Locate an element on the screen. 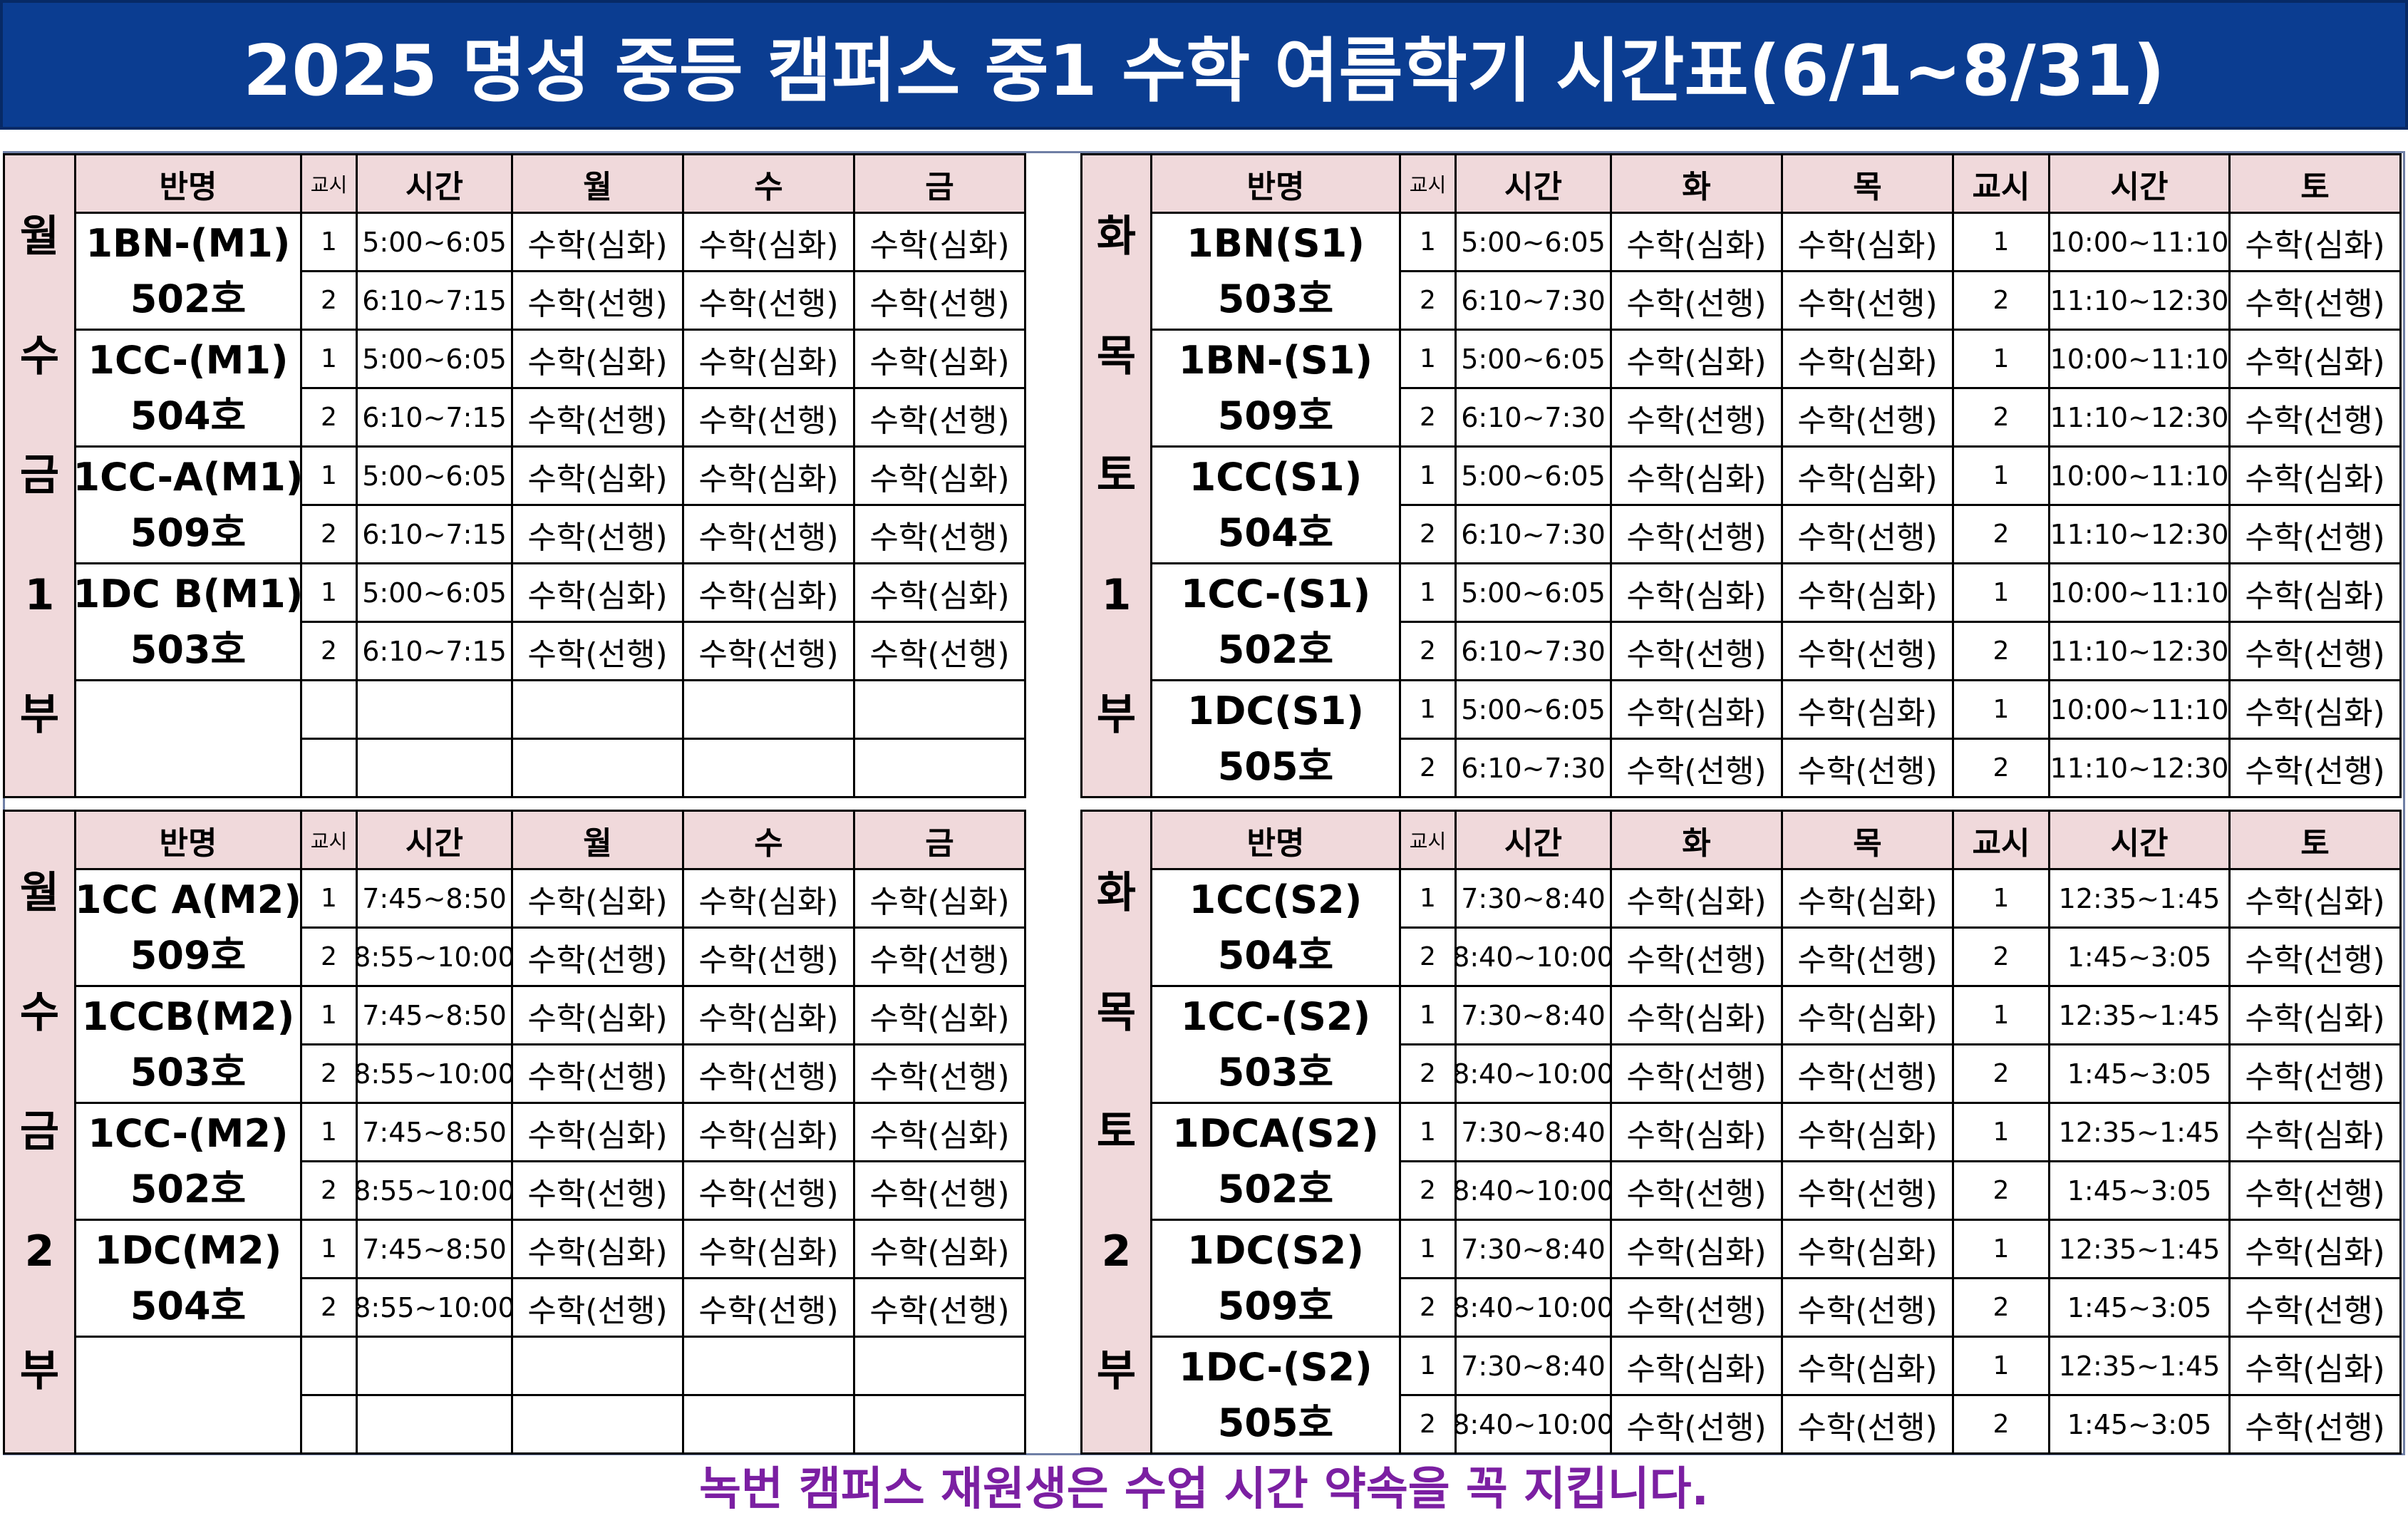 This screenshot has height=1518, width=2408. column-header: 수 is located at coordinates (769, 841).